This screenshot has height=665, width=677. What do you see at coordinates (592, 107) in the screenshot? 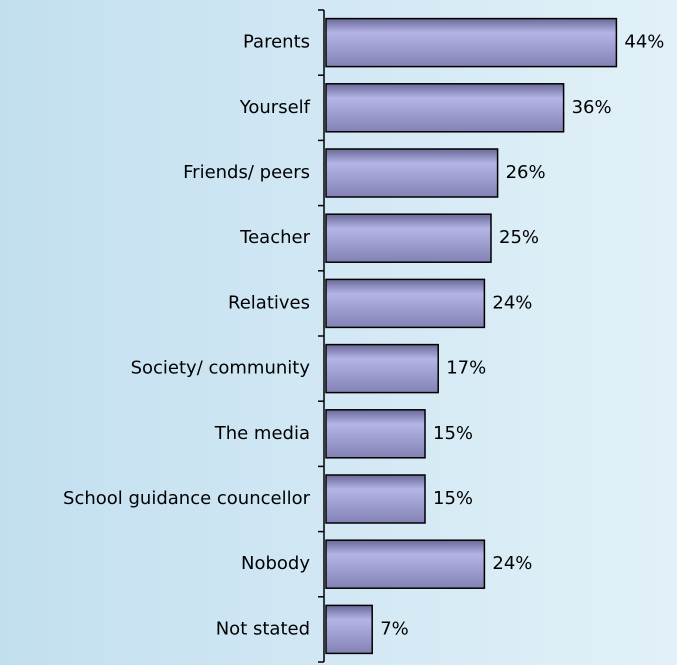
I see `value-label: 36%` at bounding box center [592, 107].